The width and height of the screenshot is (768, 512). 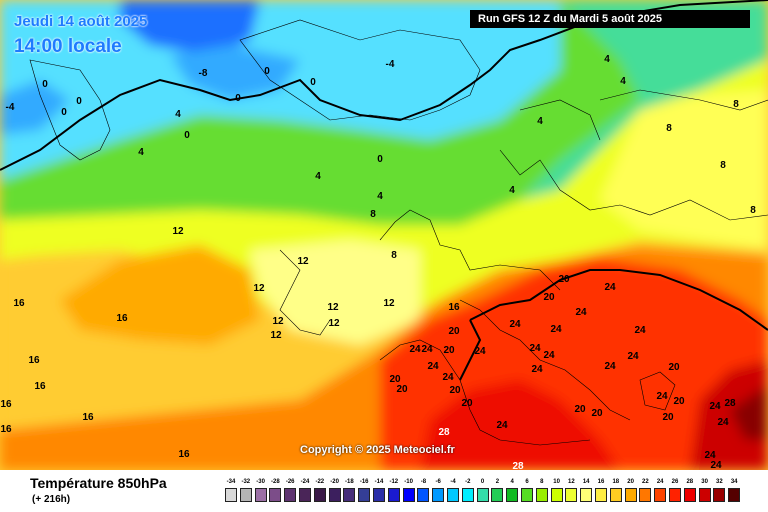 What do you see at coordinates (203, 73) in the screenshot?
I see `isotherm-label: -8` at bounding box center [203, 73].